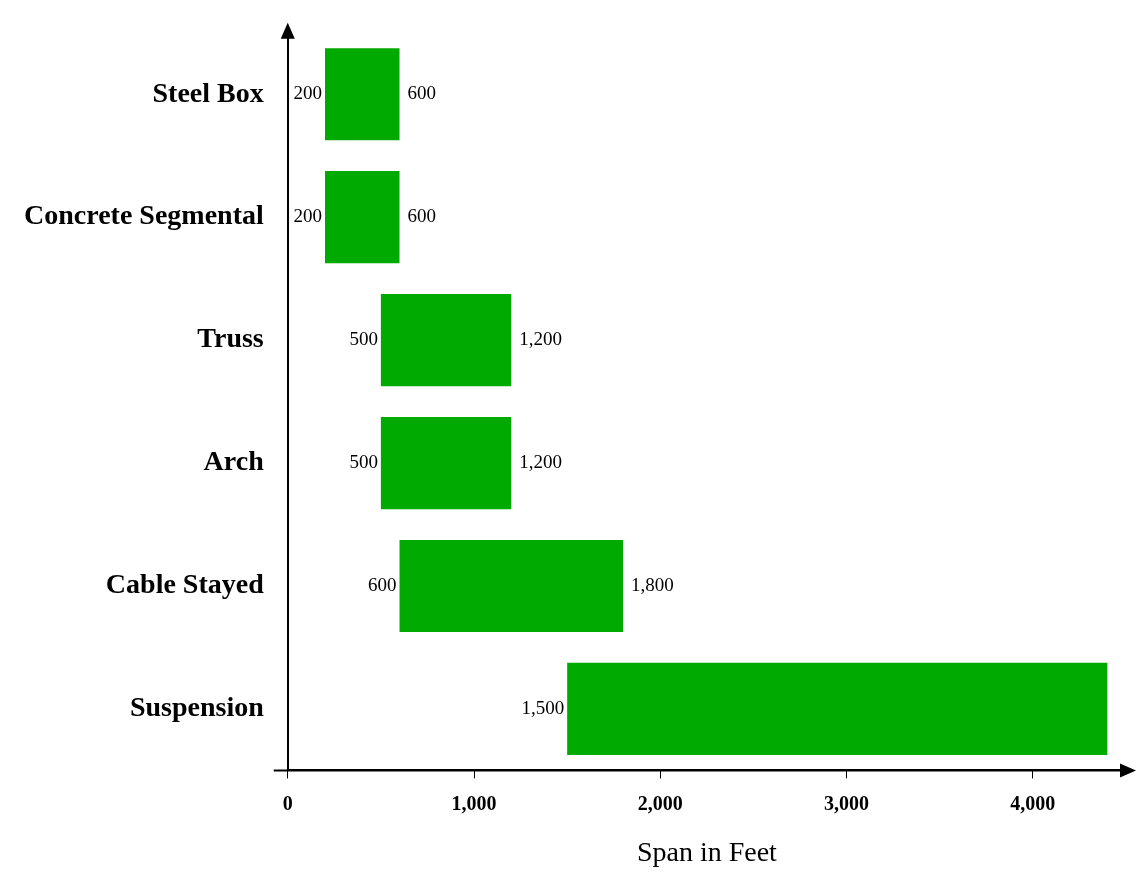  Describe the element at coordinates (1033, 802) in the screenshot. I see `x-tick-label: 4,000` at that location.